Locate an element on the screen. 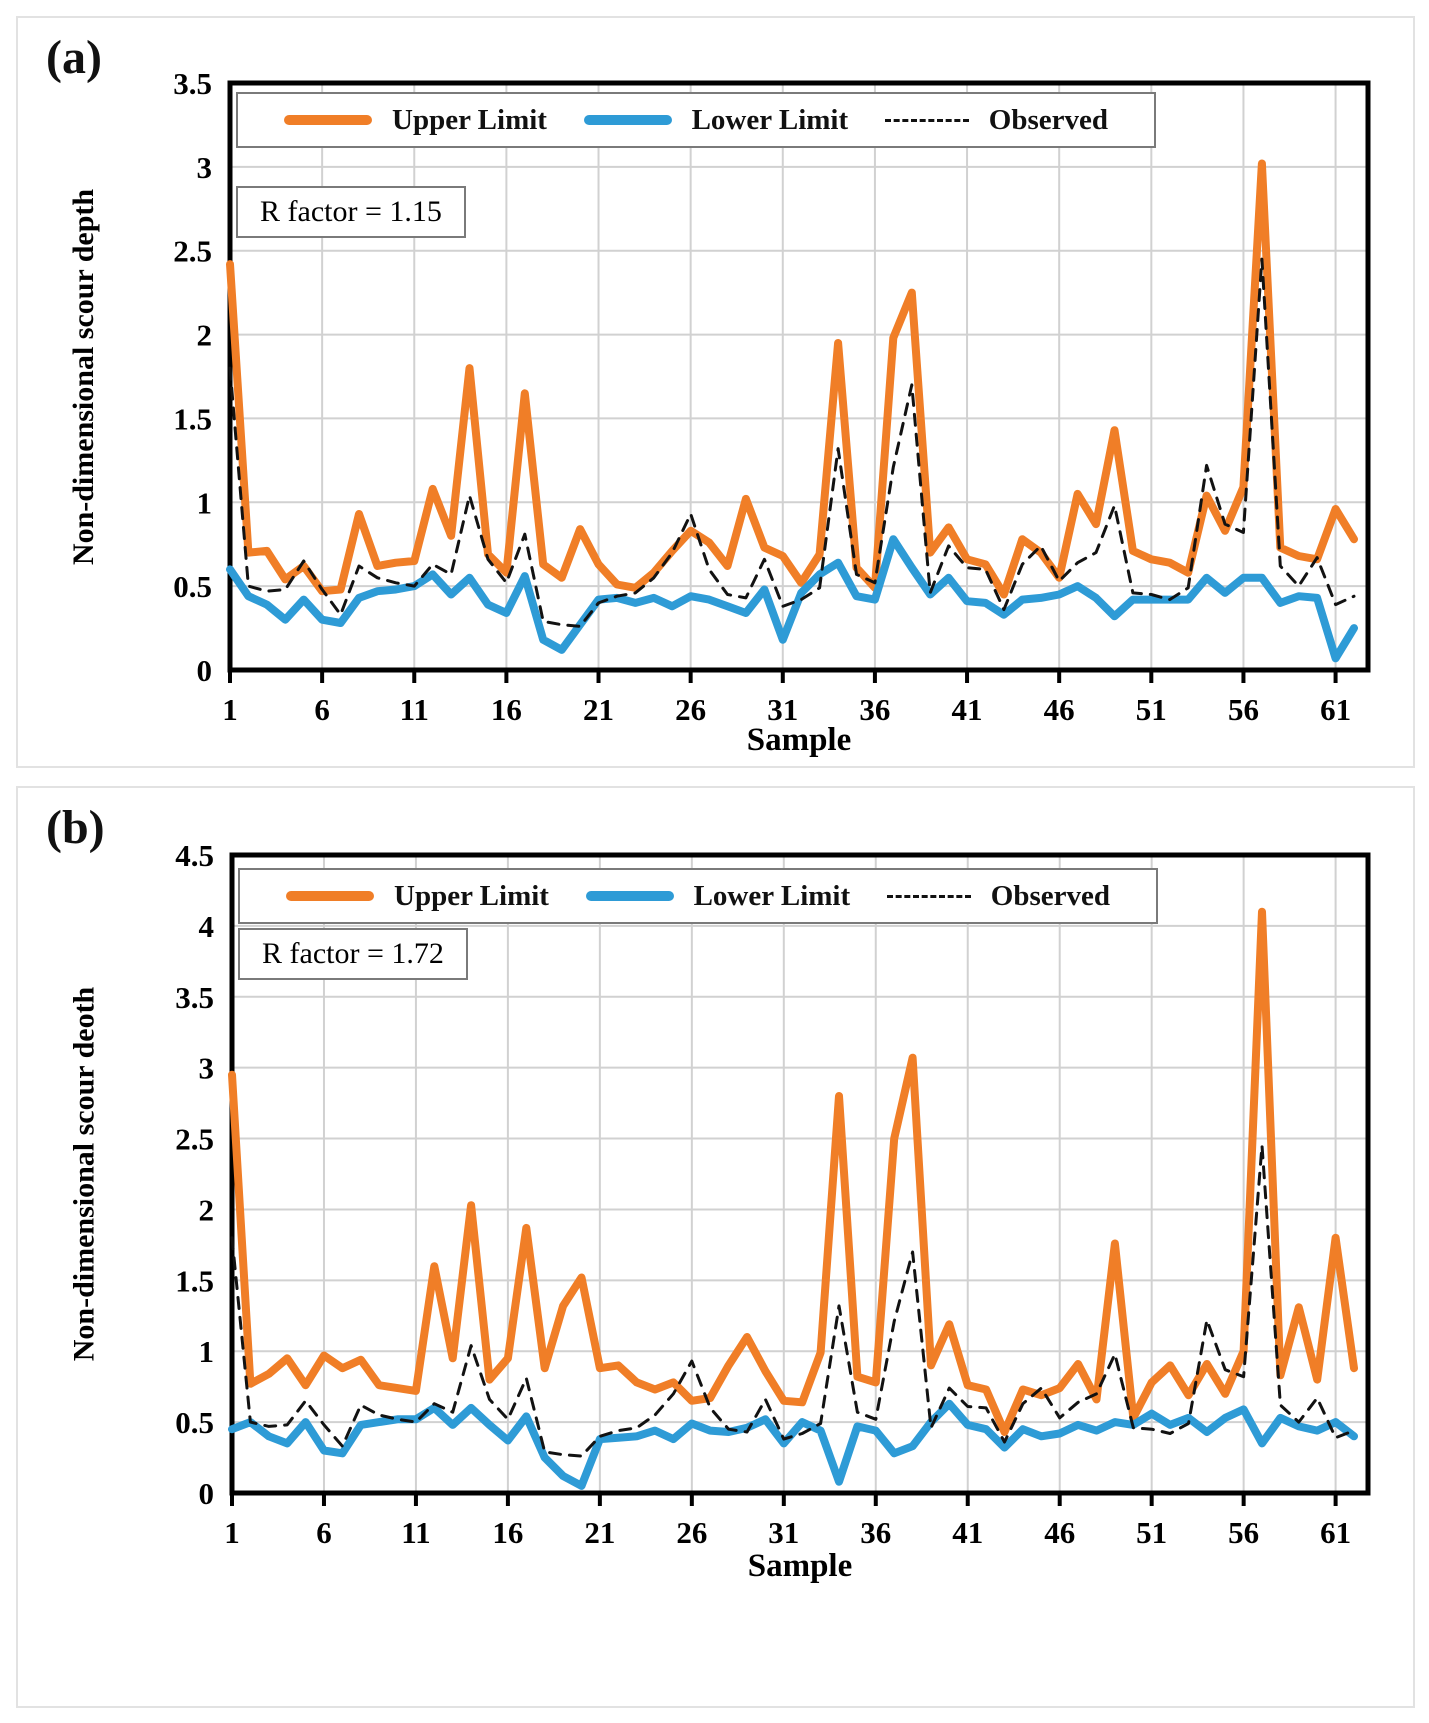 The height and width of the screenshot is (1723, 1429). y-axis-title: Non-dimensional scour deoth is located at coordinates (84, 1174).